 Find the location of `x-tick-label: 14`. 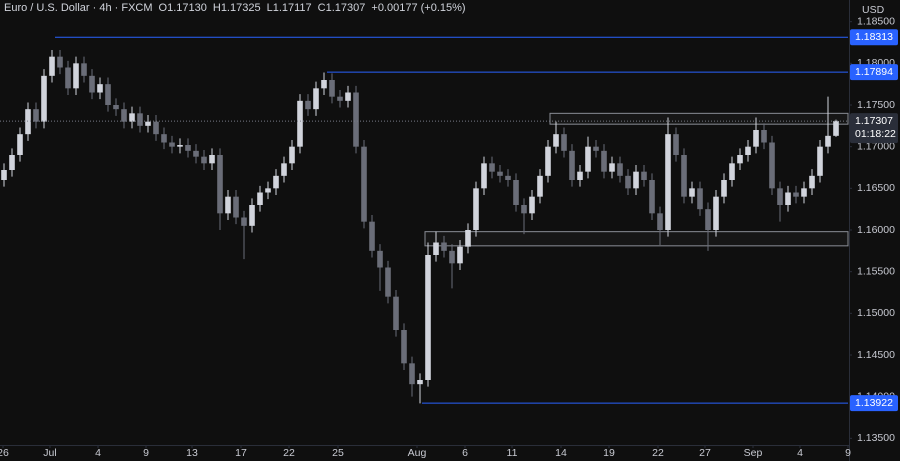

x-tick-label: 14 is located at coordinates (561, 453).